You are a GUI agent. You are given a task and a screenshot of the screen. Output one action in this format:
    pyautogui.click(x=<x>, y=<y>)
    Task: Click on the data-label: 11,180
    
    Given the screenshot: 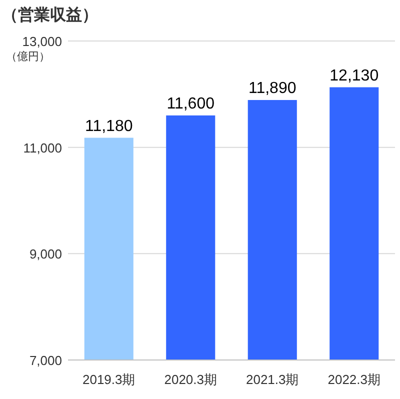 What is the action you would take?
    pyautogui.click(x=109, y=126)
    